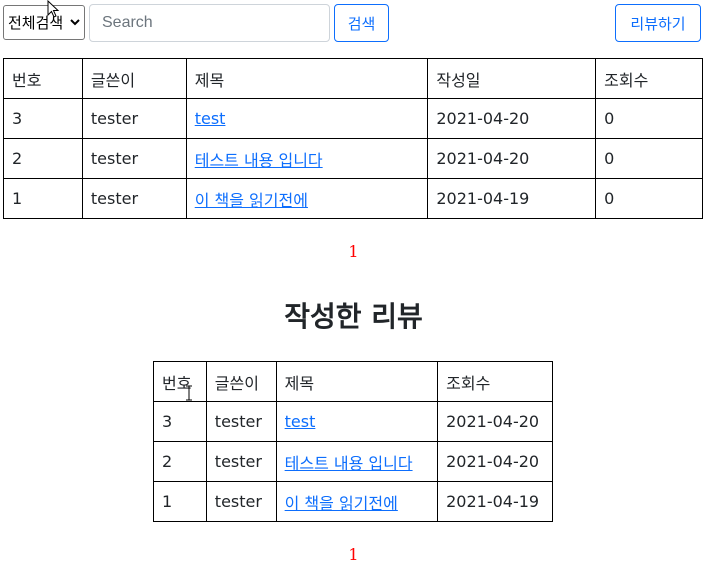 Image resolution: width=707 pixels, height=573 pixels. I want to click on table-row: 1 tester 이 책을 읽기전에 2021-04-19 0, so click(353, 198).